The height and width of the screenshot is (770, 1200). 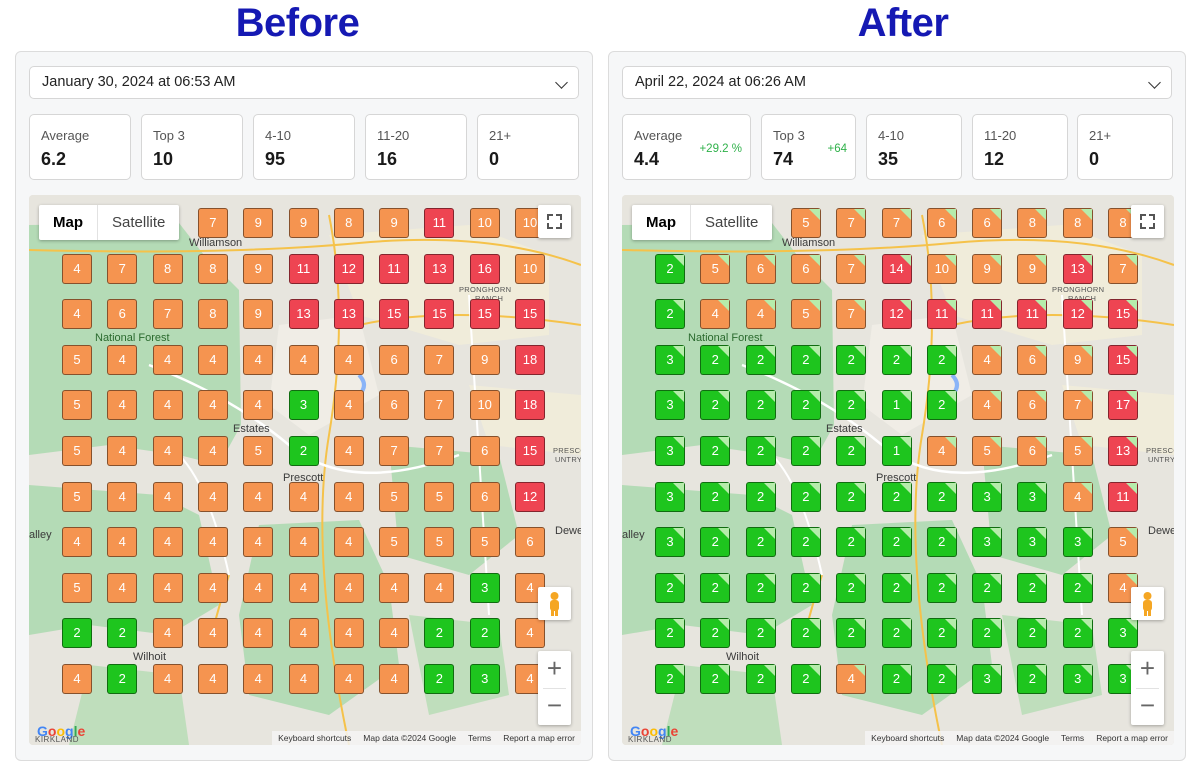 What do you see at coordinates (68, 222) in the screenshot?
I see `map-tab: Map` at bounding box center [68, 222].